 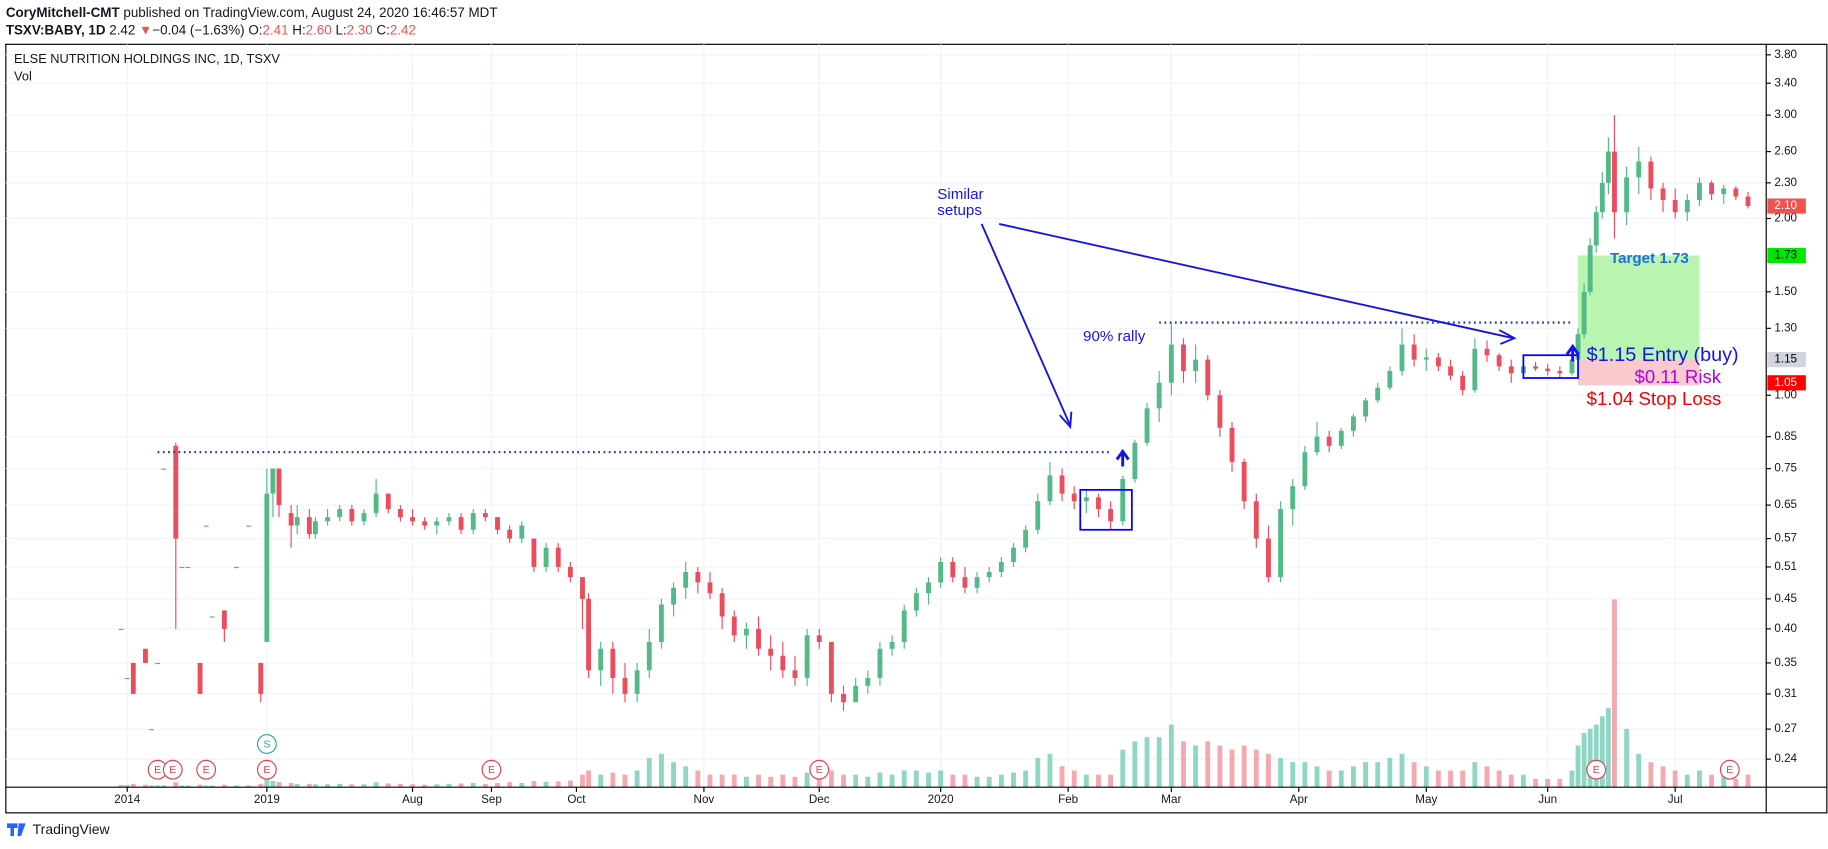 What do you see at coordinates (298, 29) in the screenshot?
I see `h-label: H:` at bounding box center [298, 29].